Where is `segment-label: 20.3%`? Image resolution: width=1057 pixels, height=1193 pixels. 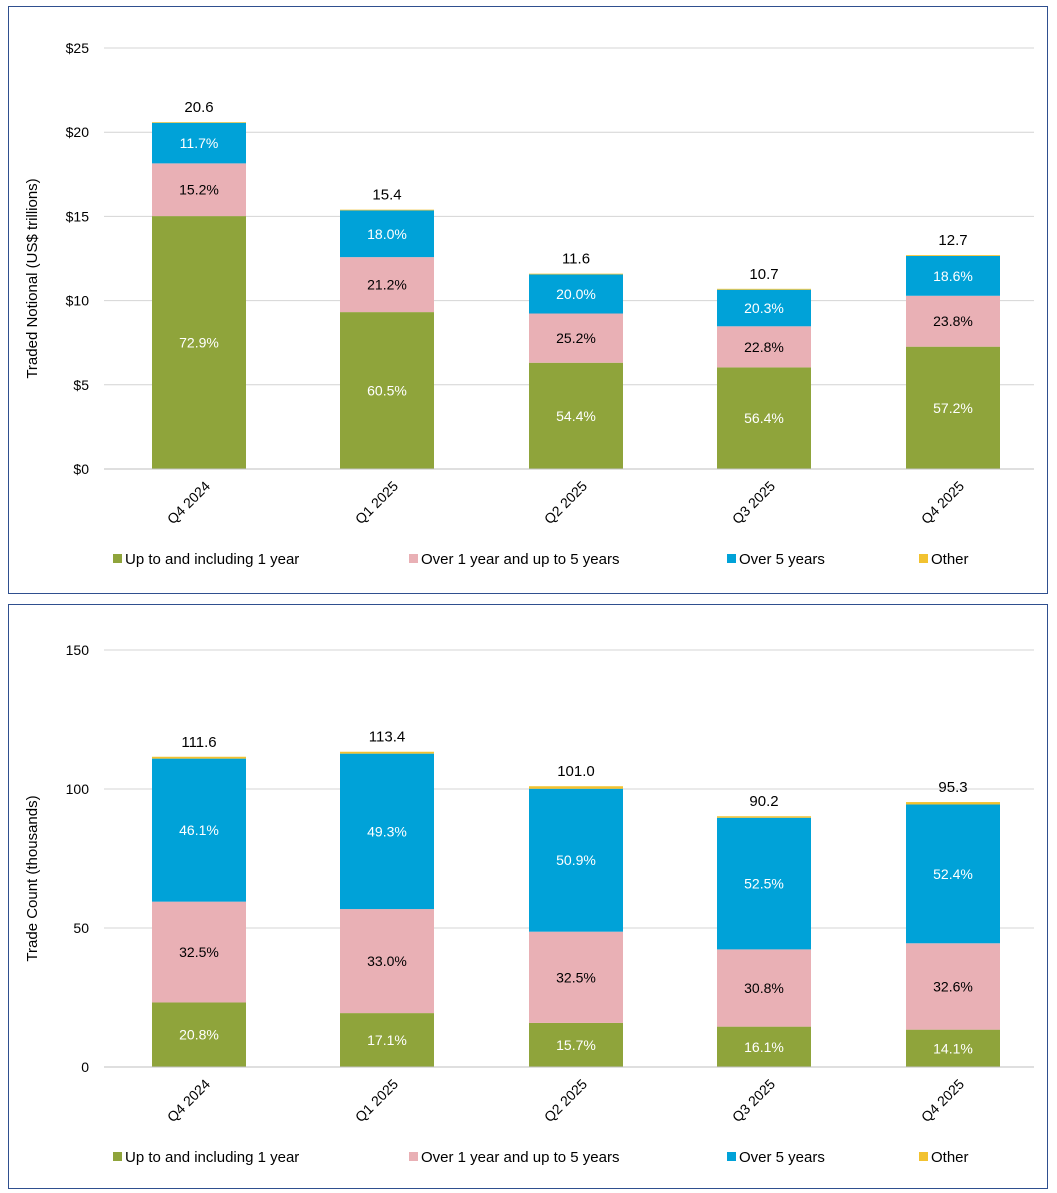 segment-label: 20.3% is located at coordinates (764, 308).